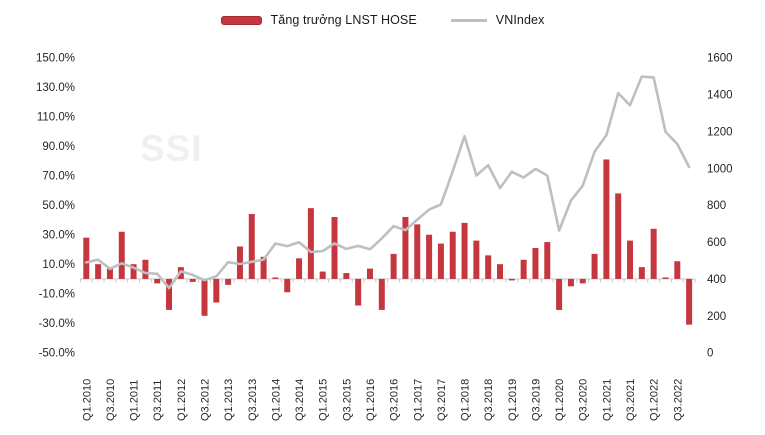 Image resolution: width=765 pixels, height=435 pixels. What do you see at coordinates (720, 132) in the screenshot?
I see `right-axis-tick-label: 1200` at bounding box center [720, 132].